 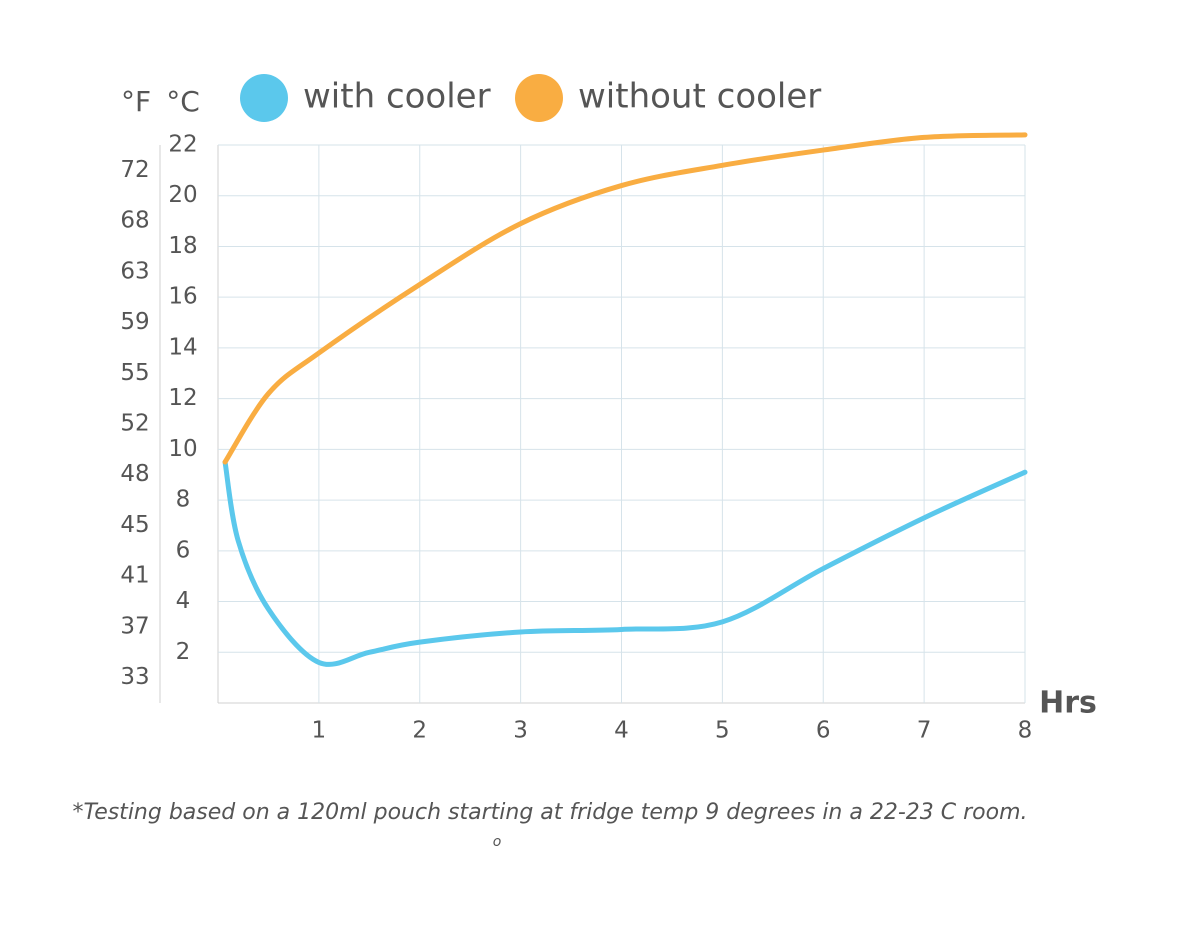 What do you see at coordinates (134, 271) in the screenshot?
I see `y2-tick-label: 63` at bounding box center [134, 271].